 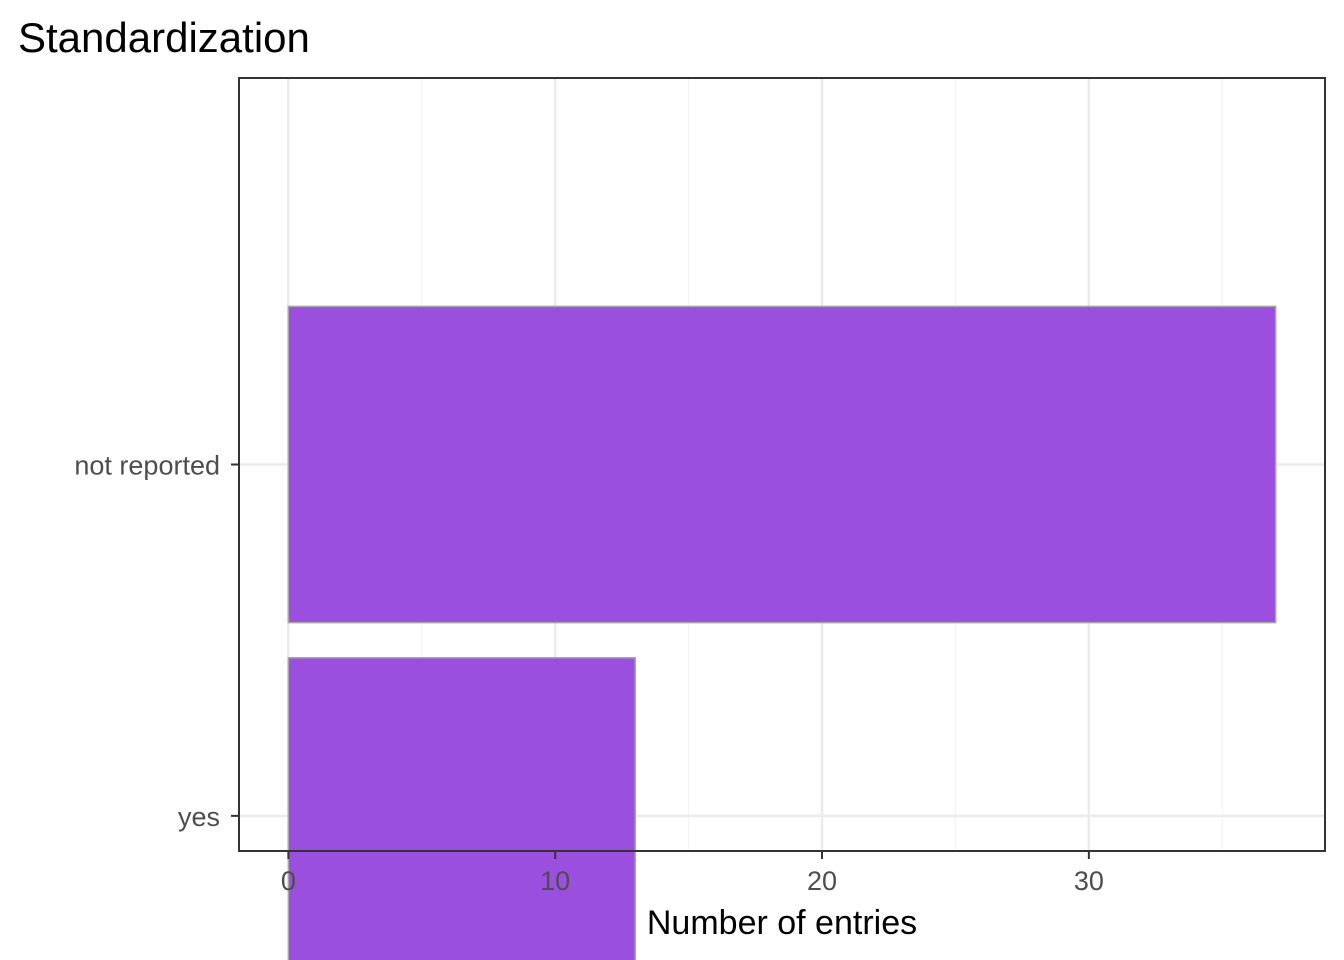 What do you see at coordinates (555, 881) in the screenshot?
I see `x-tick-label: 10` at bounding box center [555, 881].